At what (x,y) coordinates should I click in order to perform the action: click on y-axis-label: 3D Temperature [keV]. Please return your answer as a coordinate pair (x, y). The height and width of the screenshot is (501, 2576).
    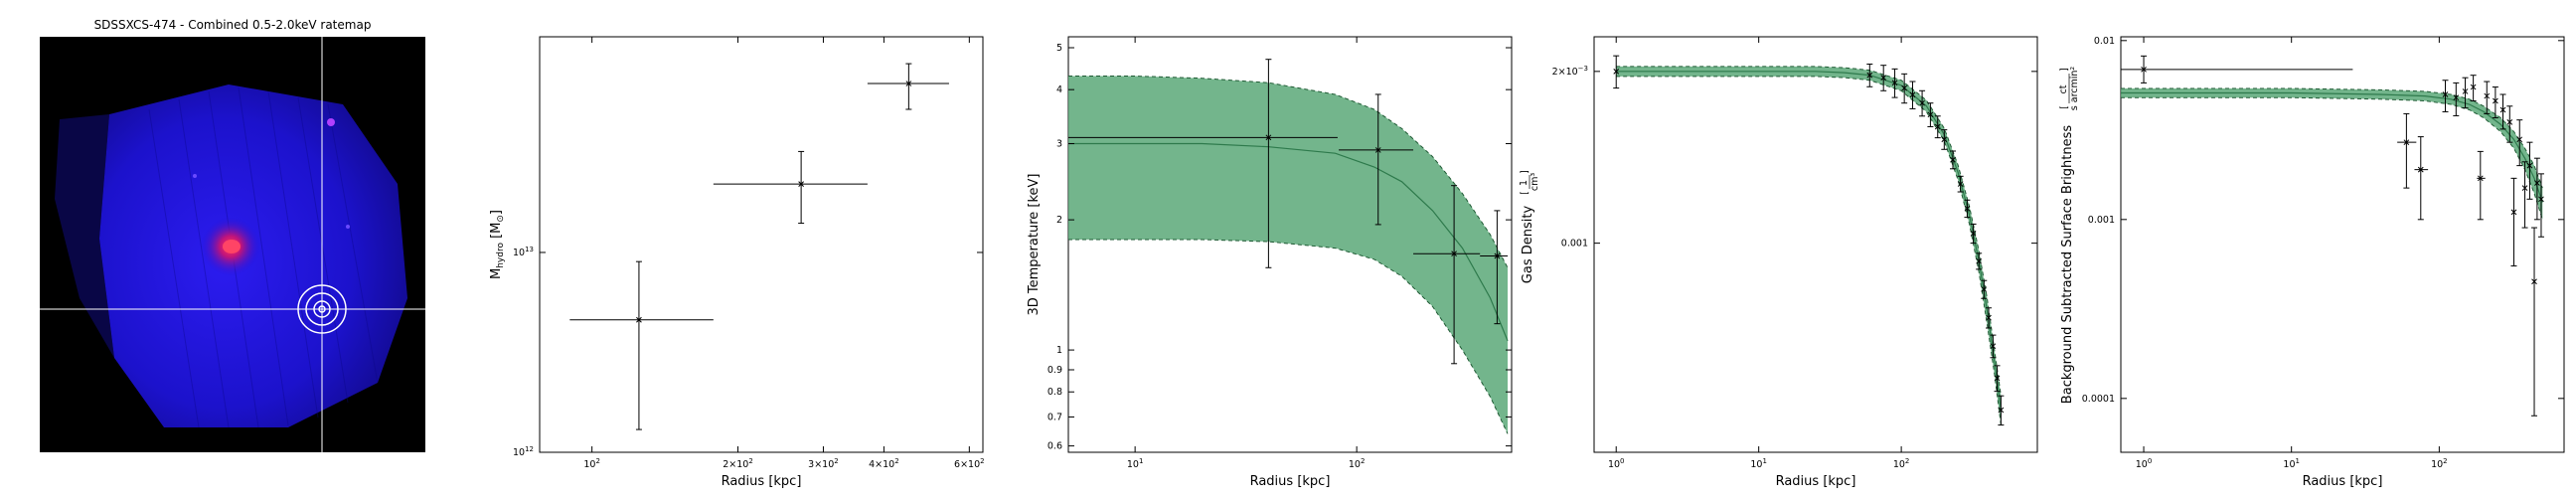
    Looking at the image, I should click on (1034, 245).